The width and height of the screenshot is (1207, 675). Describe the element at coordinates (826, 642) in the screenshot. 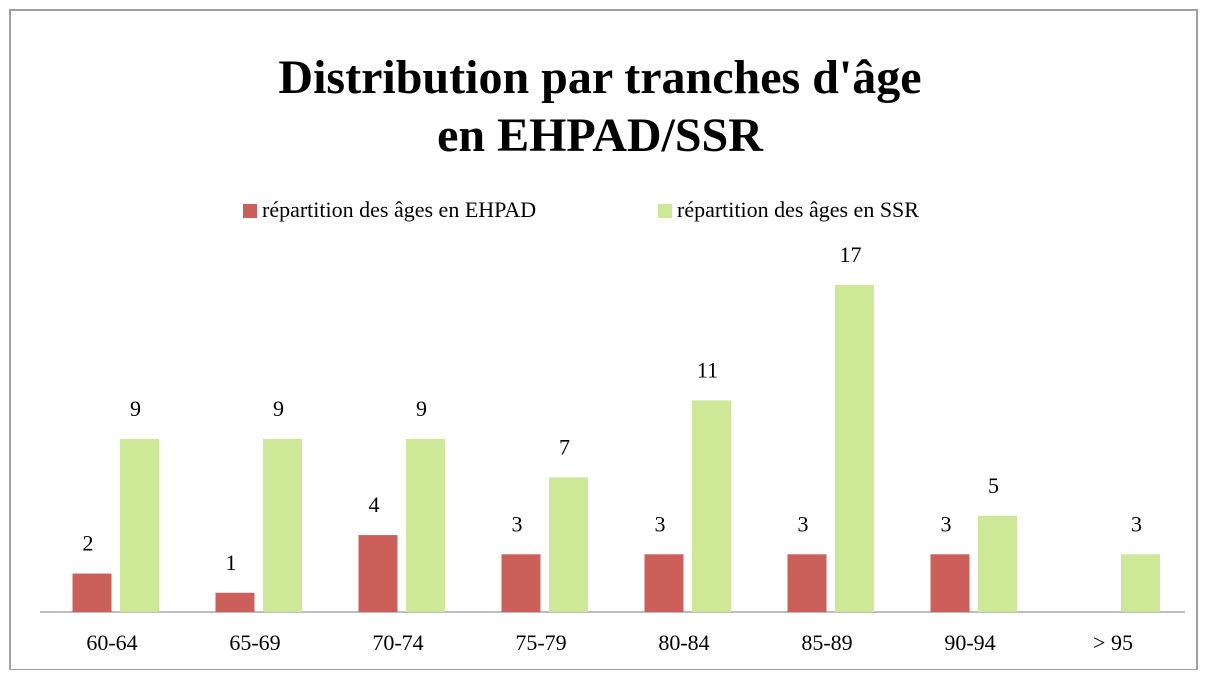

I see `x-tick-label: 85-89` at that location.